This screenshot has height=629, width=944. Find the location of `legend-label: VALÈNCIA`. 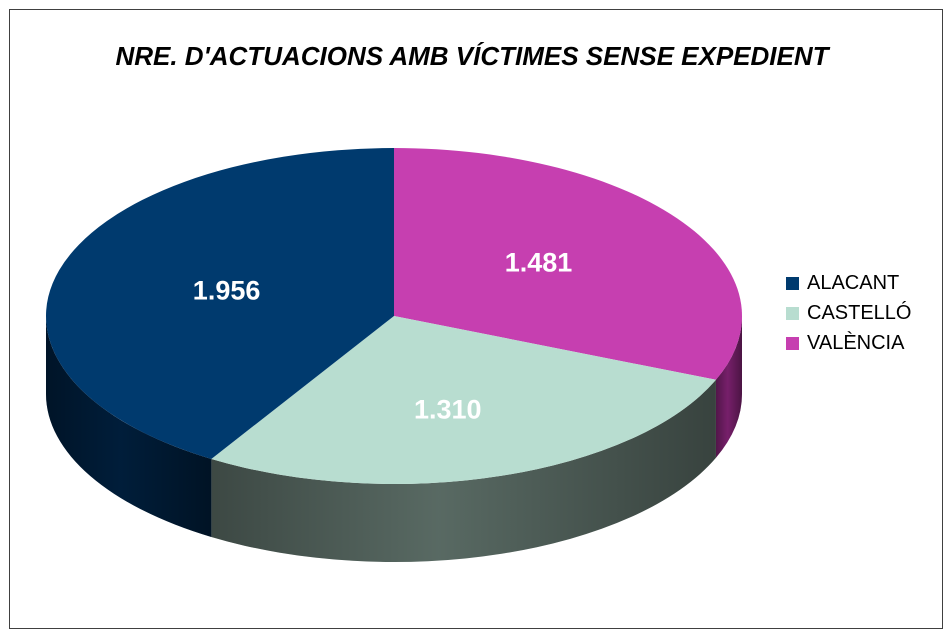

legend-label: VALÈNCIA is located at coordinates (856, 342).